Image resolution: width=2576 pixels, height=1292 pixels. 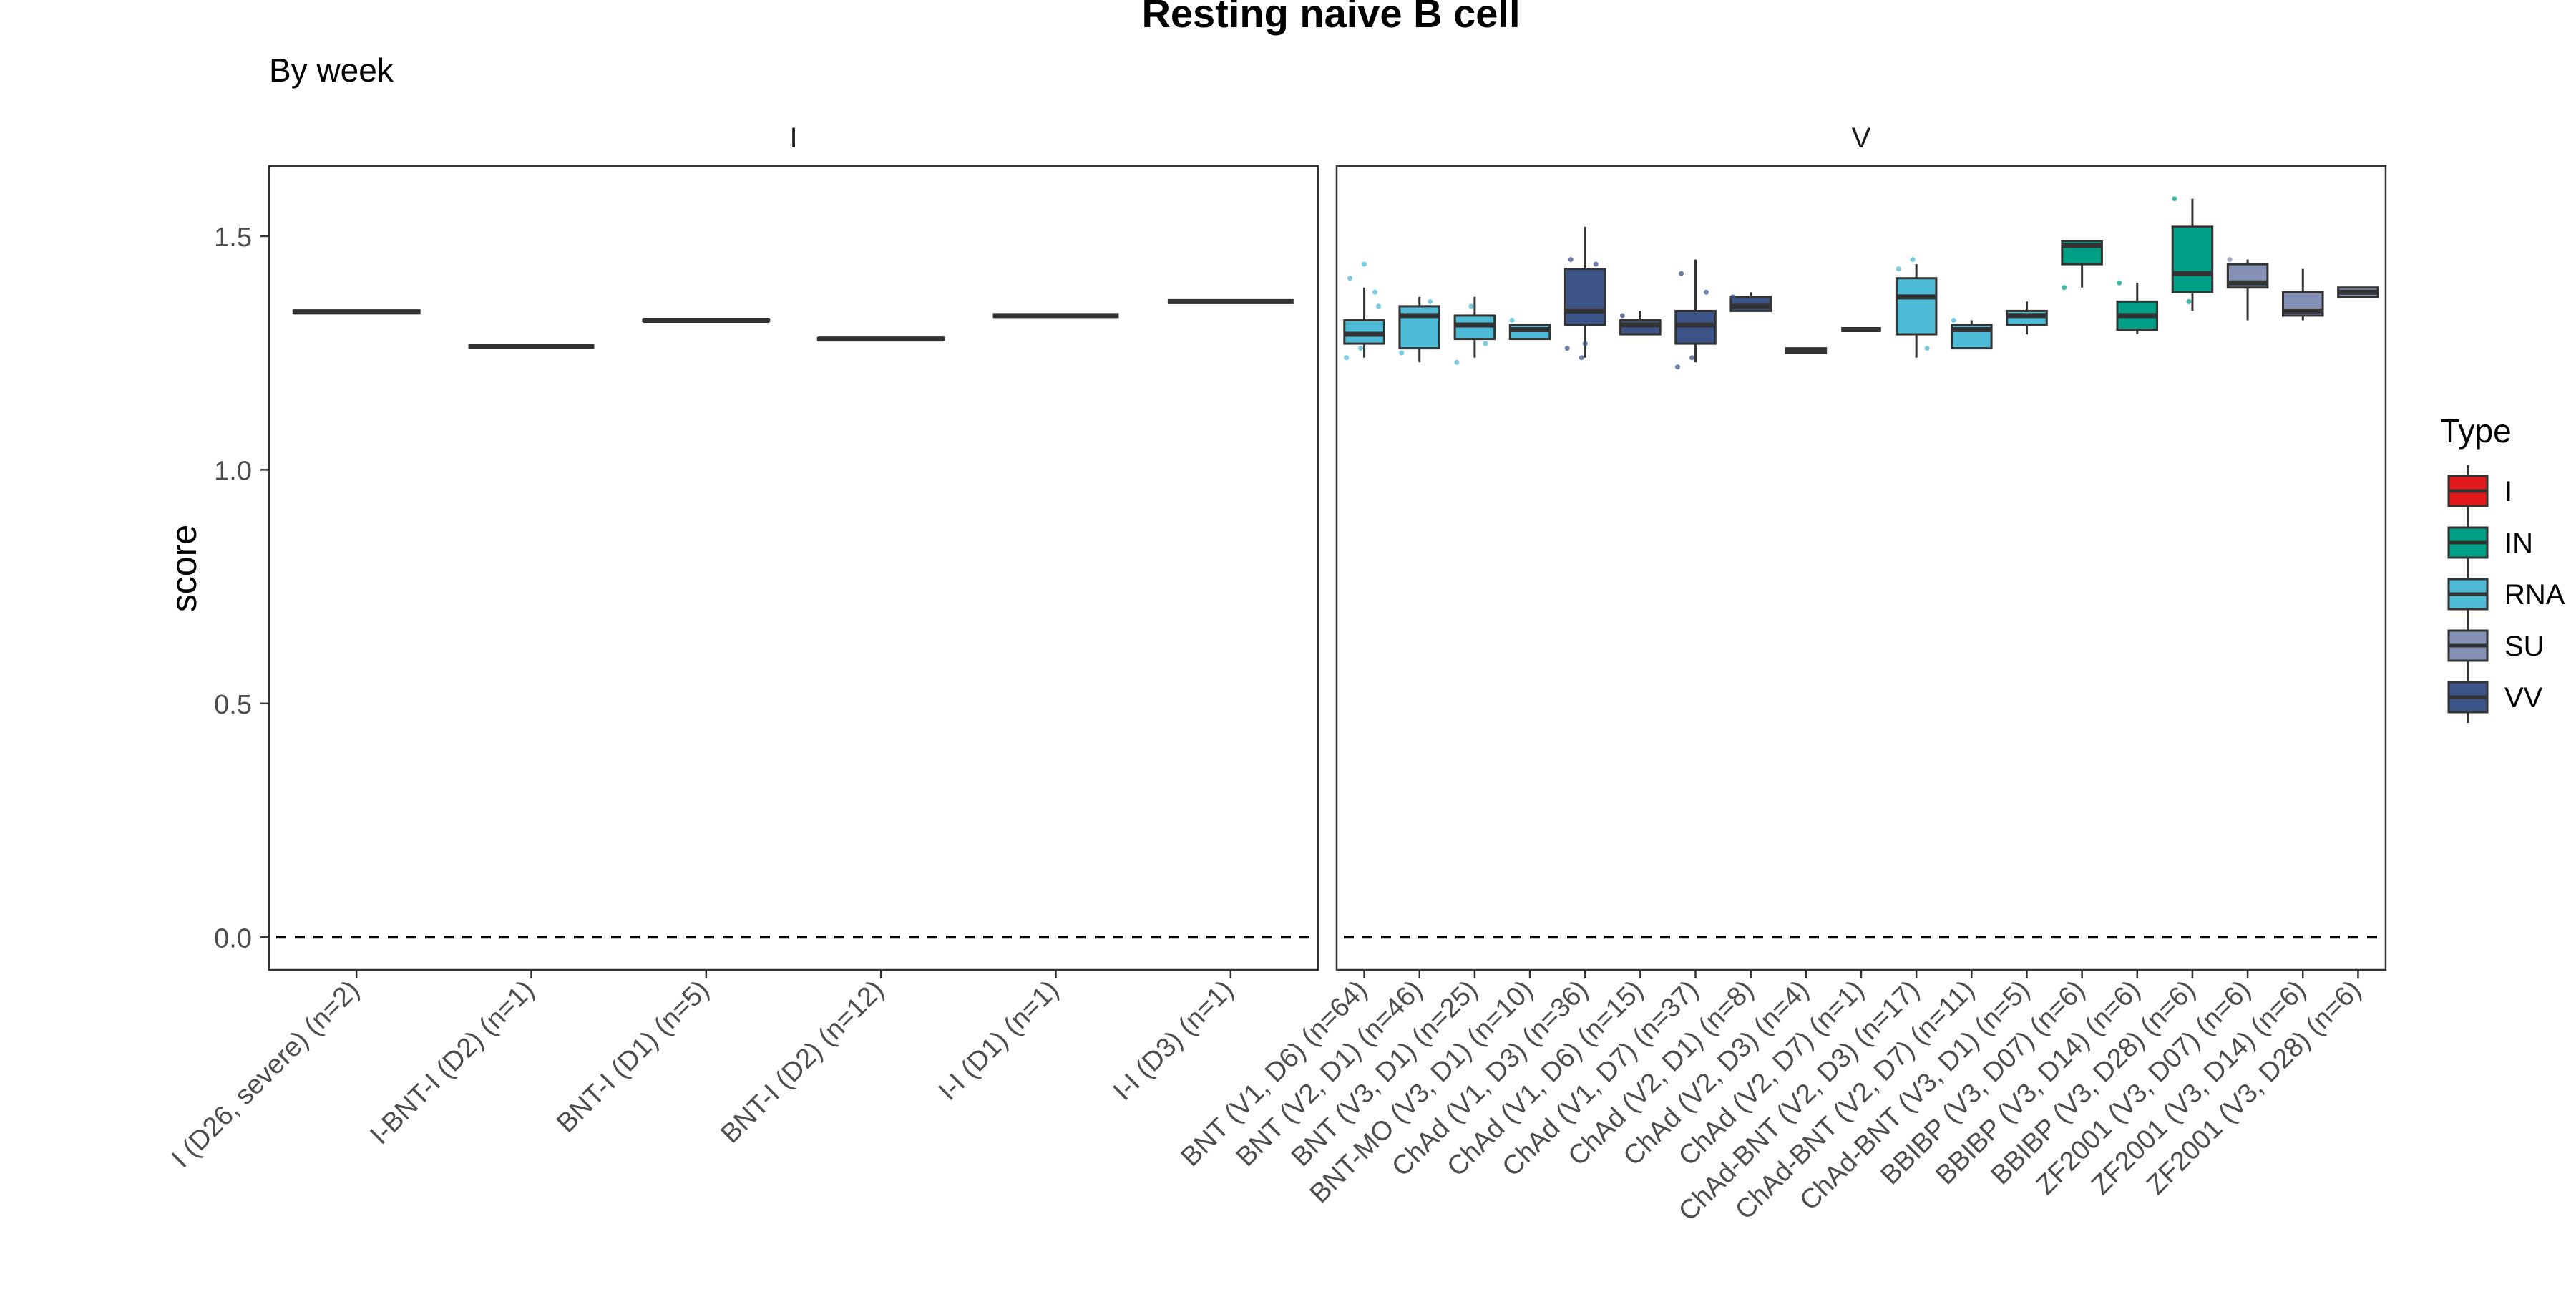 I want to click on x-tick-label: I-BNT-I (D2) (n=1), so click(x=452, y=1062).